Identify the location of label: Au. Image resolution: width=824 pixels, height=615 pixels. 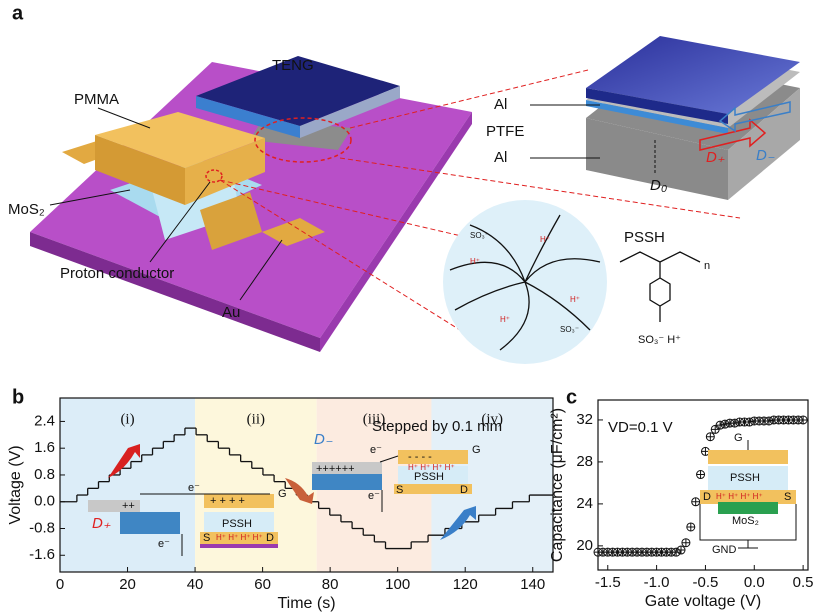
(231, 312).